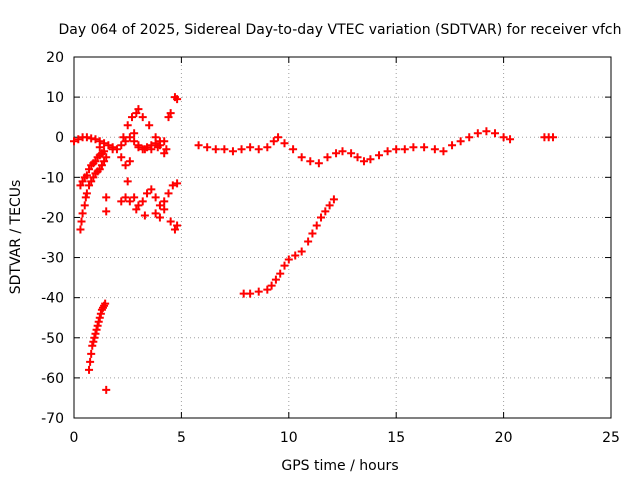 This screenshot has height=480, width=640. I want to click on y-tick-label: -50, so click(52, 339).